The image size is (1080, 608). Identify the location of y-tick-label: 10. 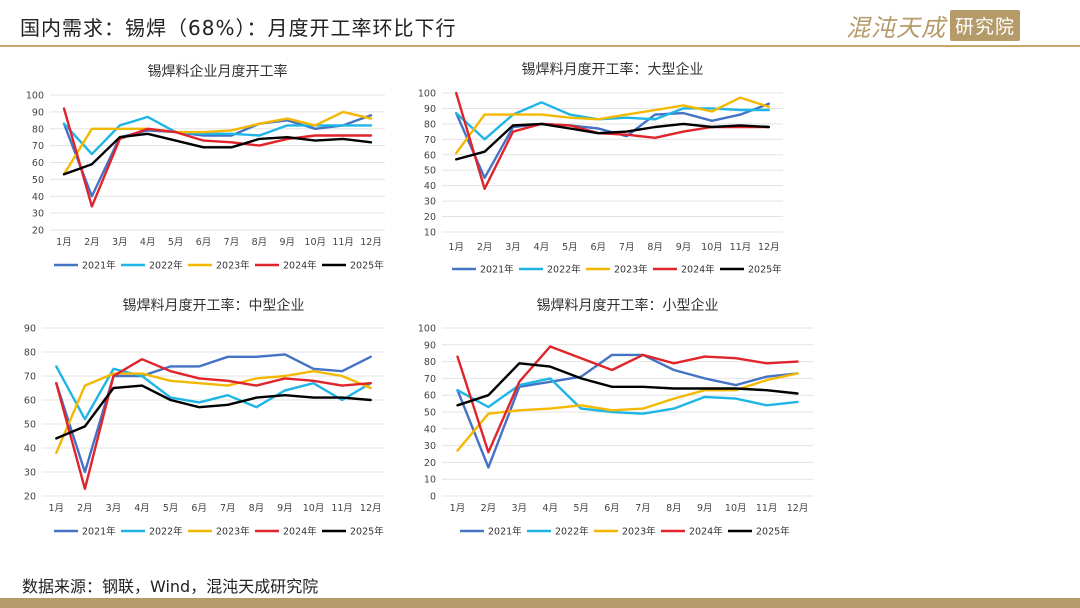
(430, 233).